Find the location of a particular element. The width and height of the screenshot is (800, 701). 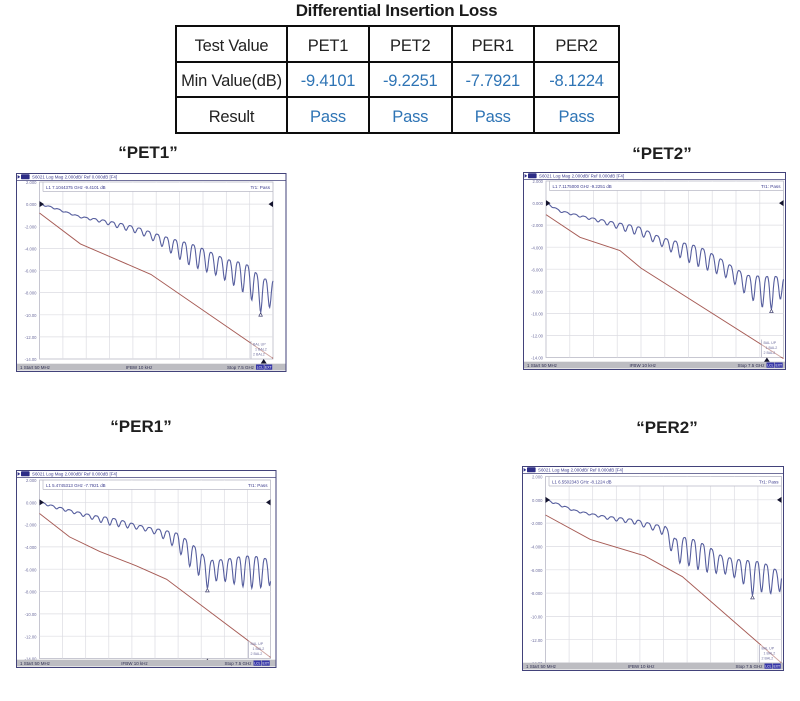

svg-text: L1 5.4745313 GHz -7.7921 dB is located at coordinates (76, 485).